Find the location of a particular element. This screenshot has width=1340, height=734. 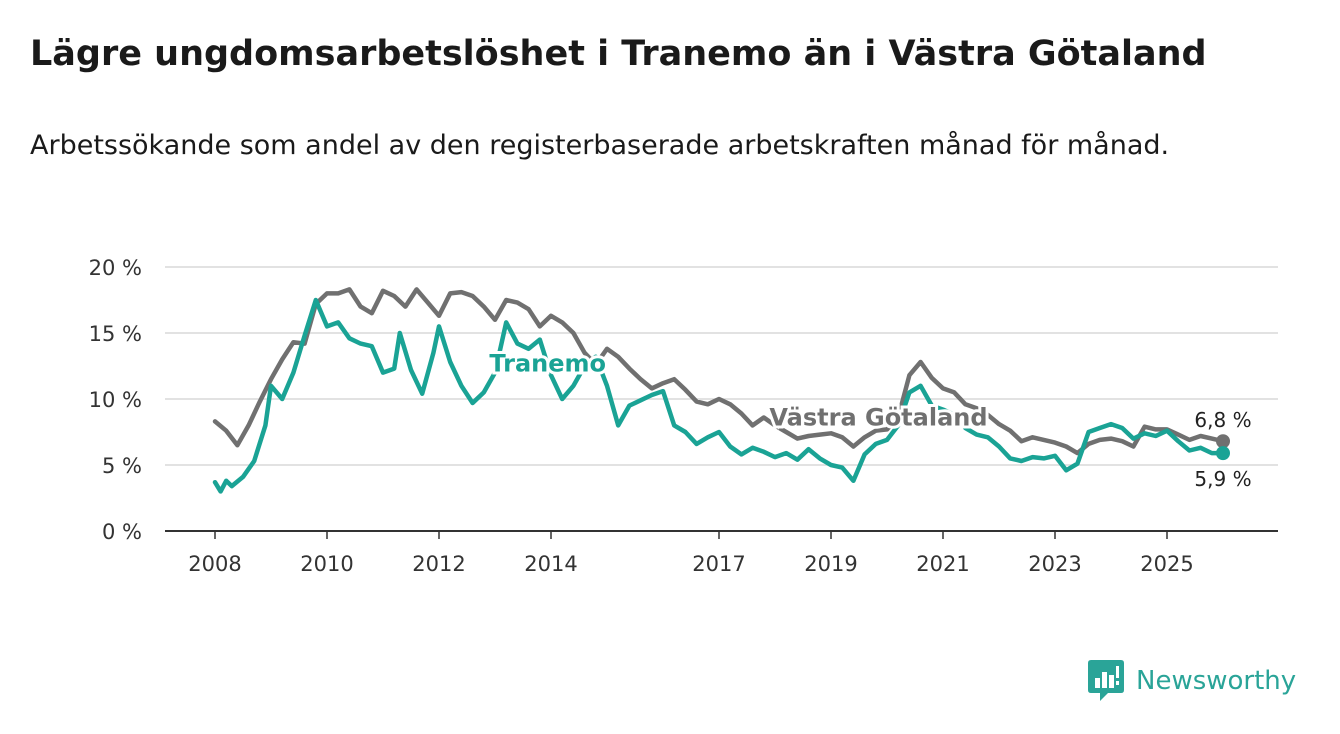

x-tick-label: 2014 is located at coordinates (550, 564).